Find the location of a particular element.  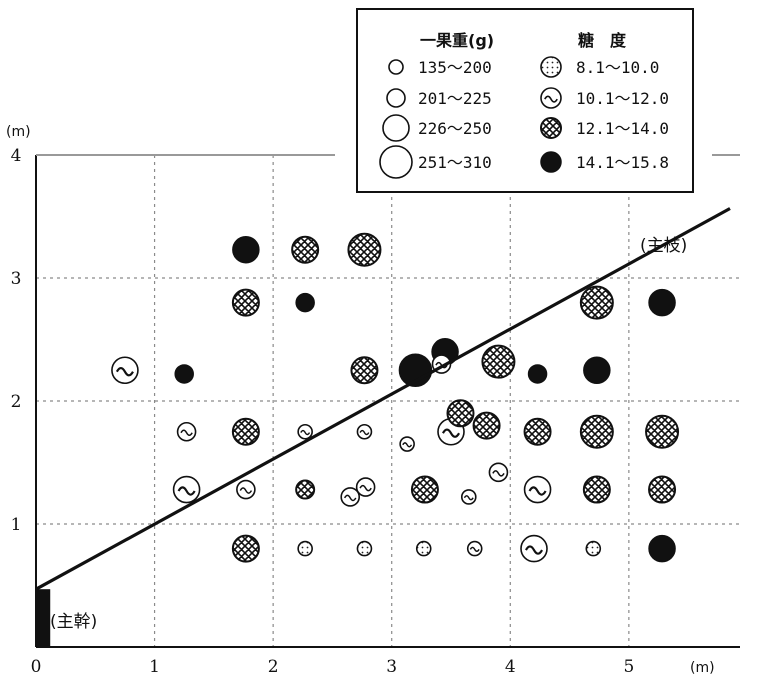

legend-sugar-label: 12.1～14.0 is located at coordinates (622, 128).